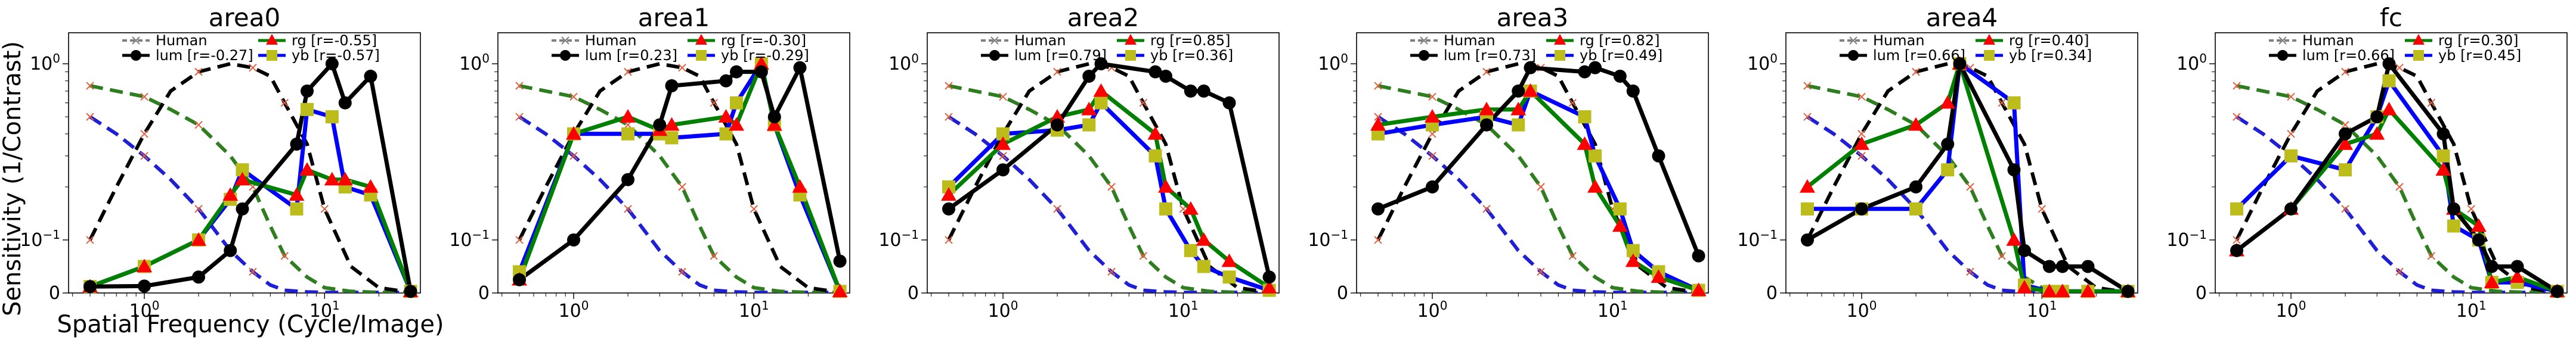 The height and width of the screenshot is (343, 2576). What do you see at coordinates (2480, 56) in the screenshot?
I see `legend-yb-label: yb [r=0.45]` at bounding box center [2480, 56].